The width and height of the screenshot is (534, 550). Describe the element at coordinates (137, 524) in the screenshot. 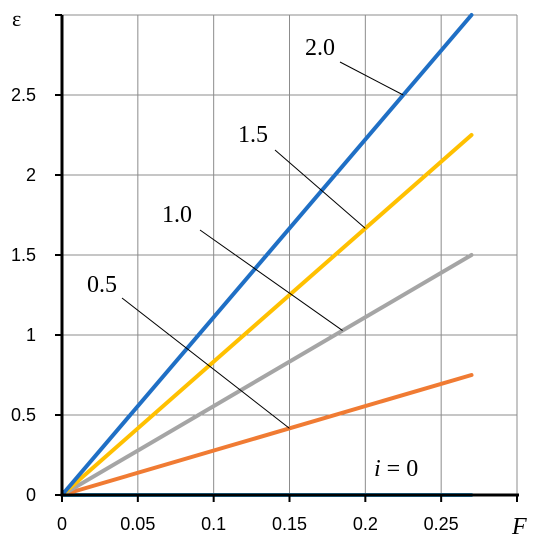

I see `x-tick-label: 0.05` at that location.